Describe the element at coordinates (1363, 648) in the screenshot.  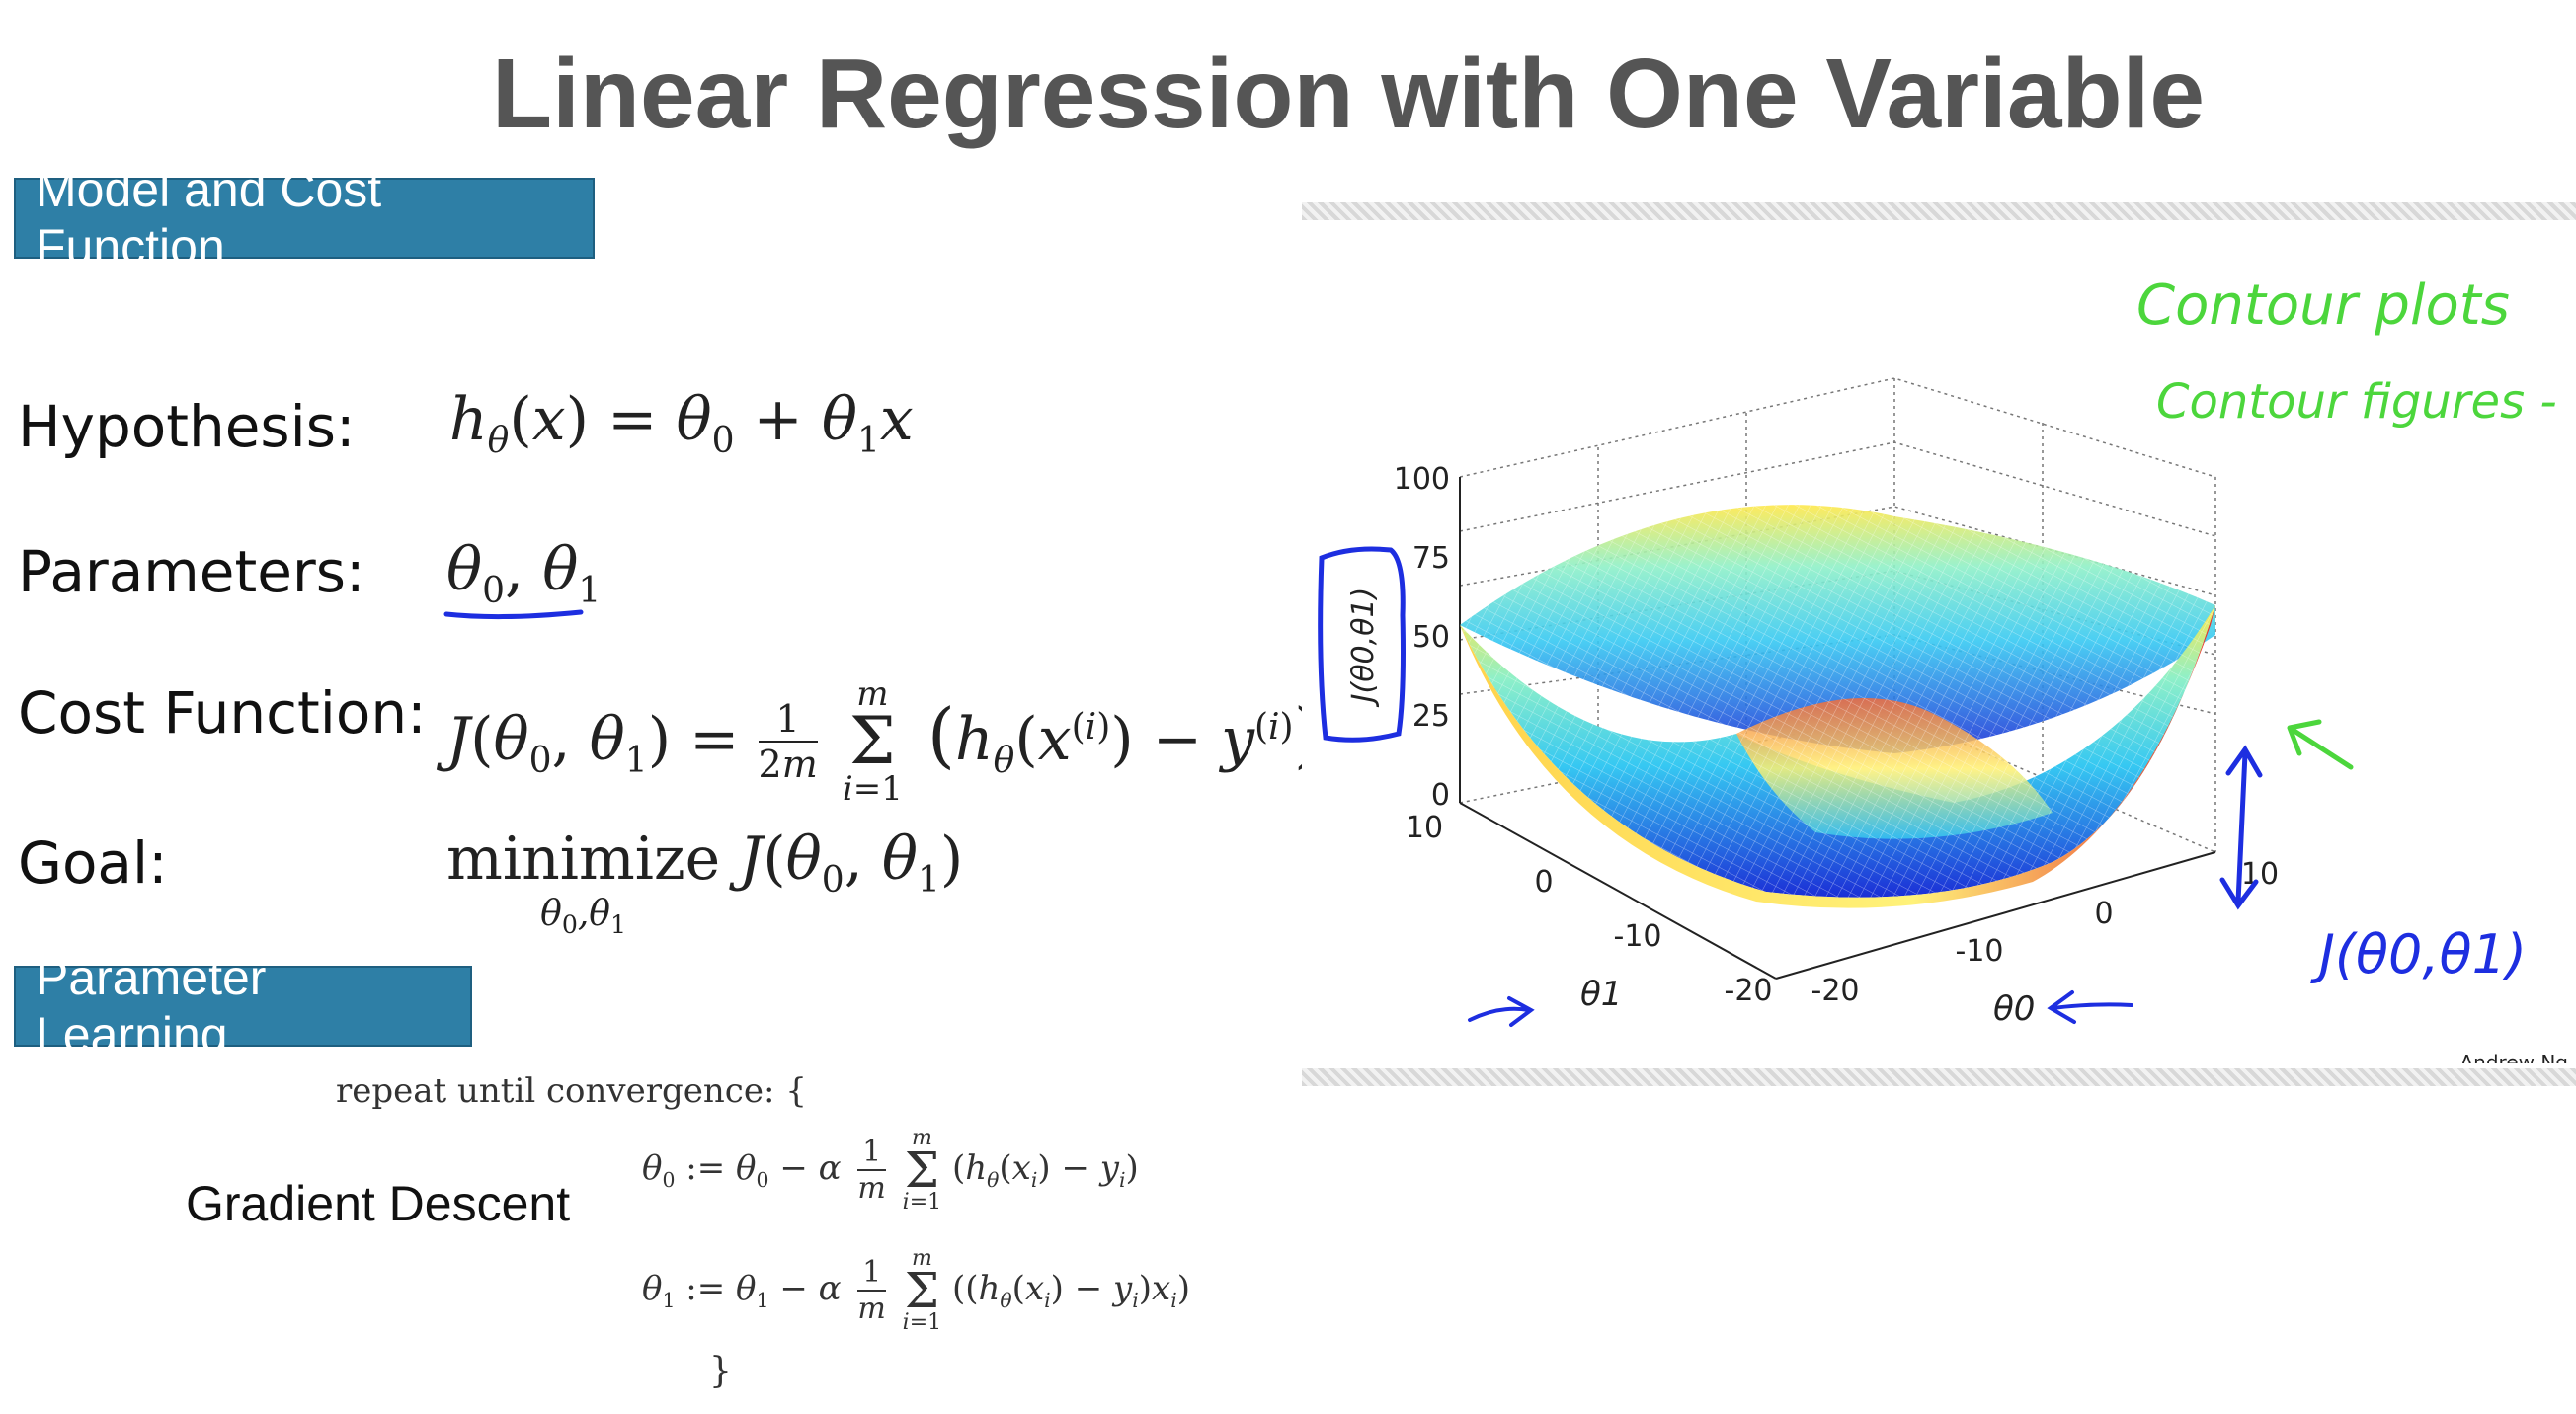
I see `z-axis-label: J(θ0,θ1)` at that location.